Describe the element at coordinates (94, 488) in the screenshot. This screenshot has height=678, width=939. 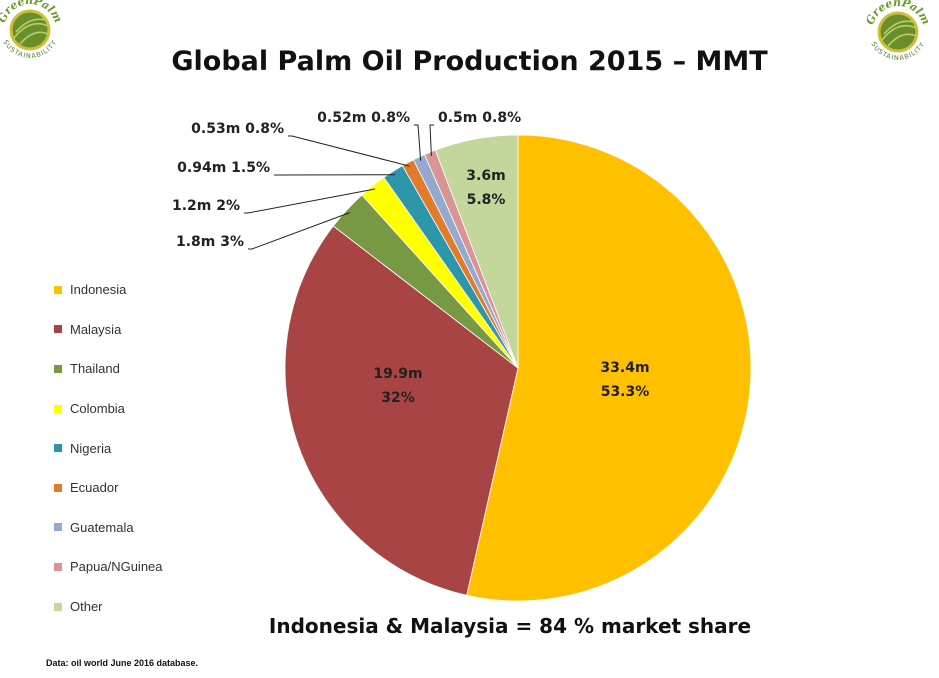
I see `legend-label-ecuador: Ecuador` at that location.